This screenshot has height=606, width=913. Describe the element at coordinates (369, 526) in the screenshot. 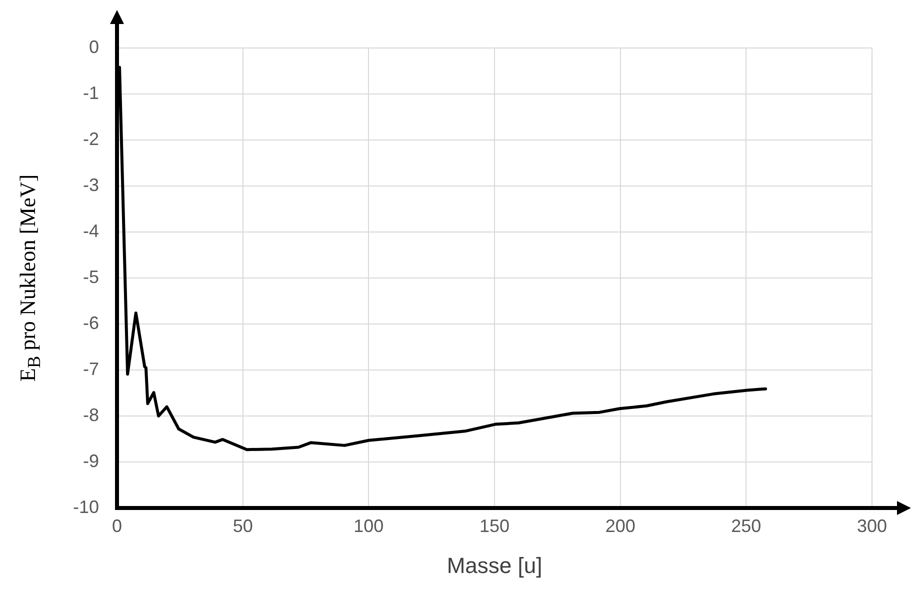

I see `x-tick-label: 100` at that location.